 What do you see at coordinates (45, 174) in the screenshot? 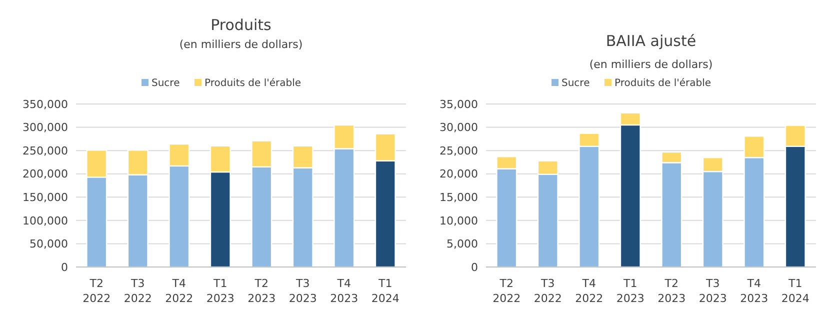
I see `y-tick-label: 200,000` at bounding box center [45, 174].